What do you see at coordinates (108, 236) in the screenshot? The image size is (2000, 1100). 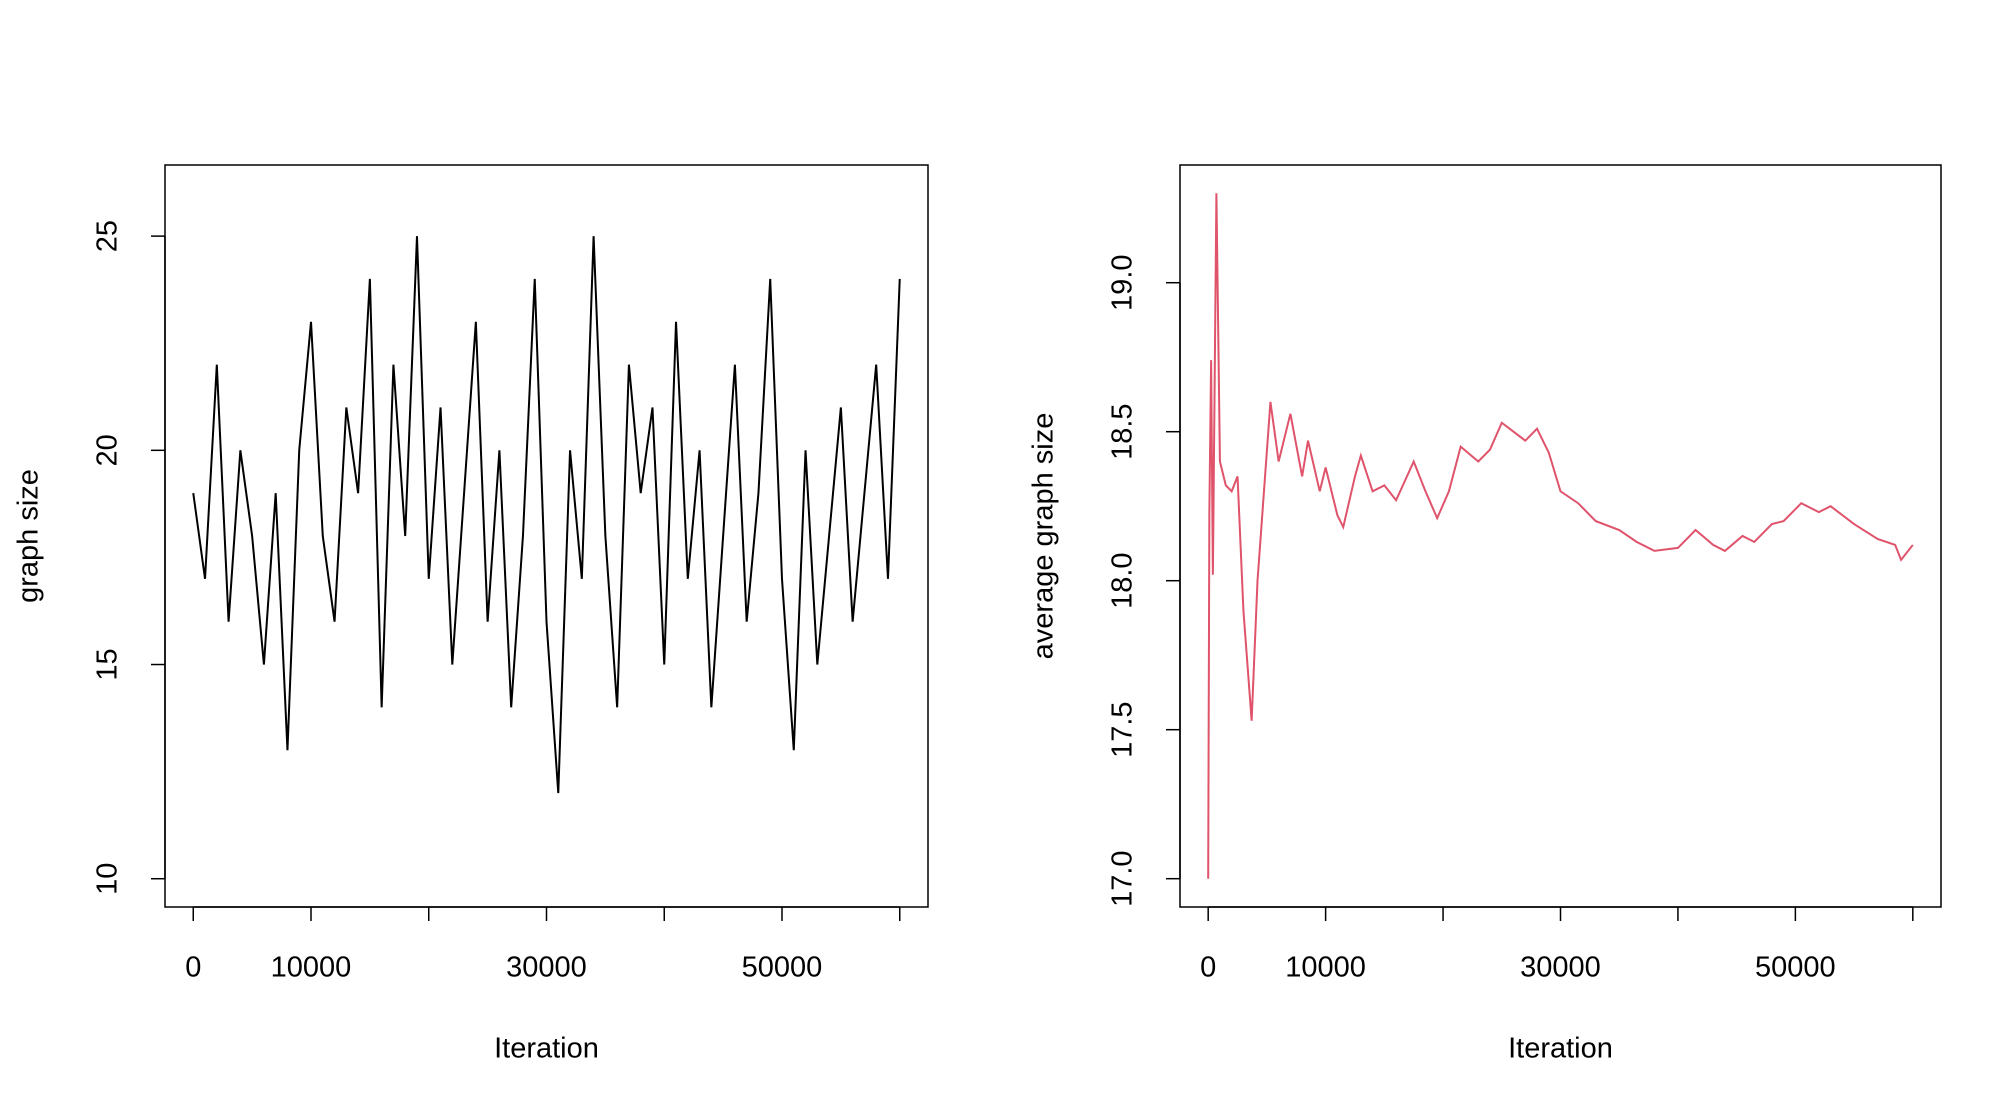 I see `y-tick-label: 25` at bounding box center [108, 236].